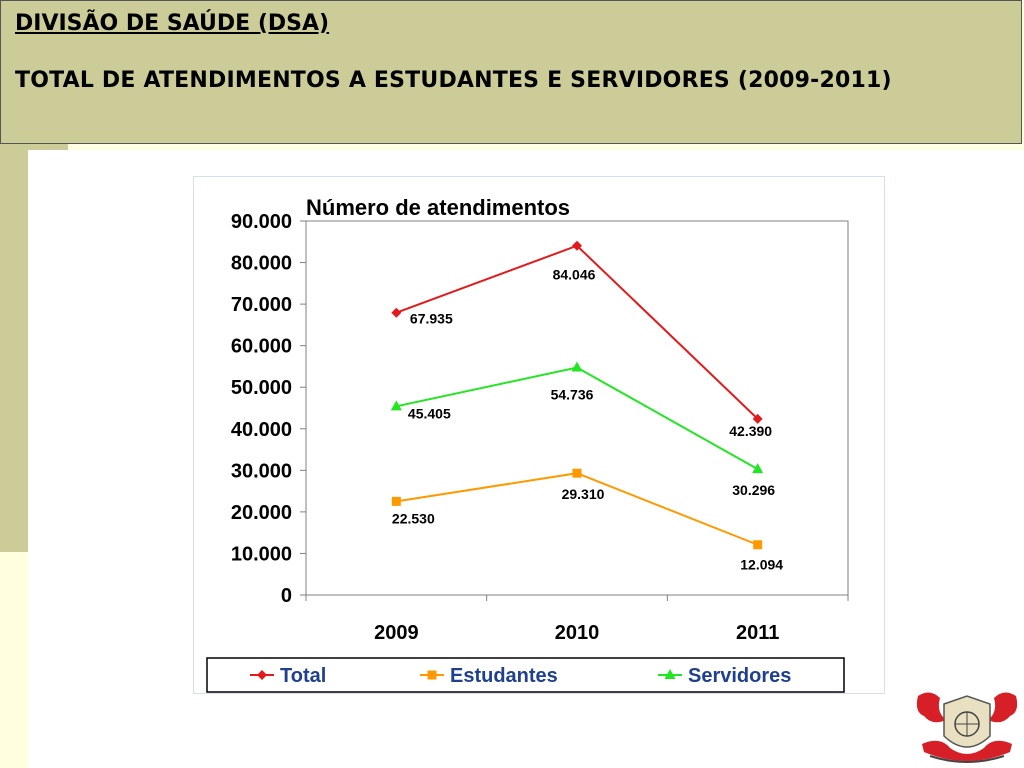 This screenshot has height=768, width=1024. Describe the element at coordinates (583, 494) in the screenshot. I see `data-label: 29.310` at that location.